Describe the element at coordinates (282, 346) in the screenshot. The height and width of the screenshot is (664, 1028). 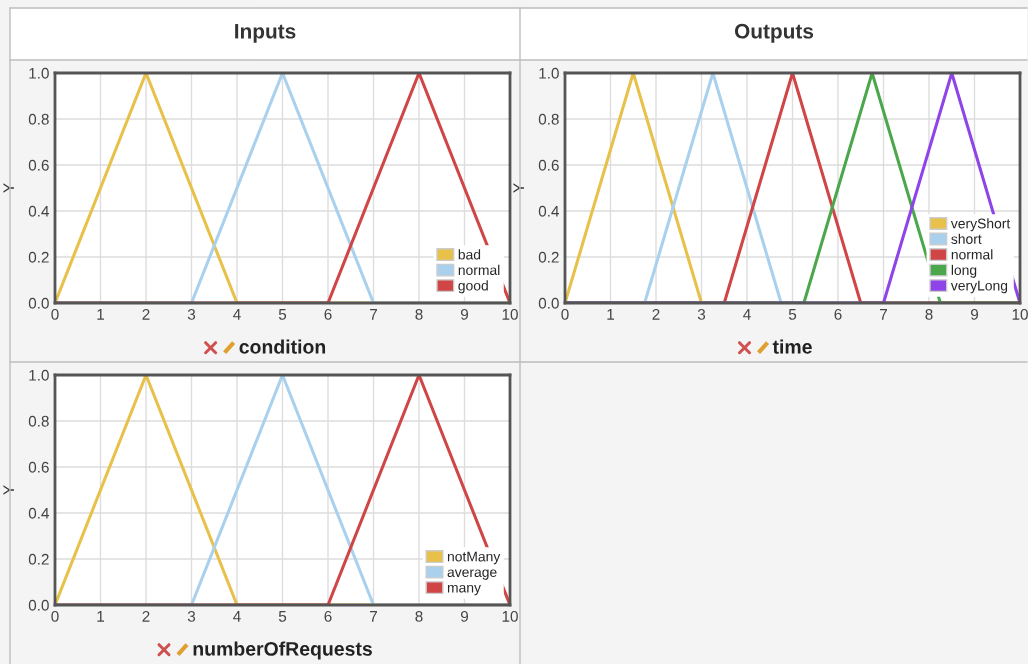
I see `x-axis-title: condition` at that location.